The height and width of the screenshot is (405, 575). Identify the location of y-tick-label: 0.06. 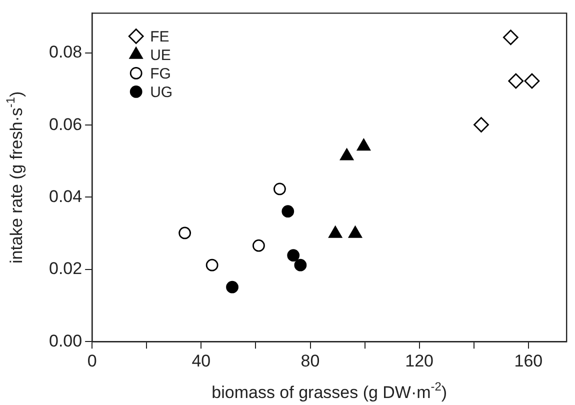
(65, 124).